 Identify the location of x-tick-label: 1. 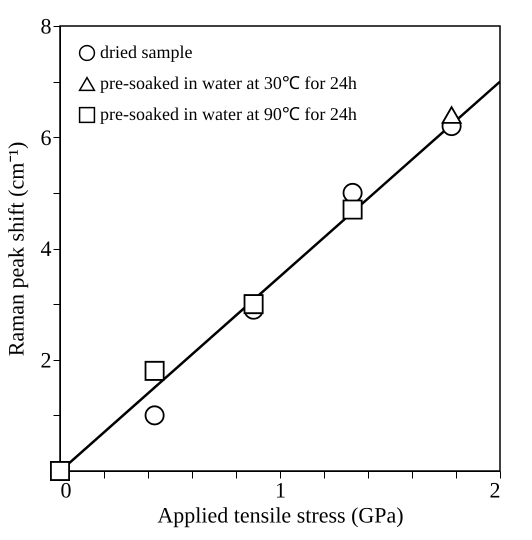
(280, 490).